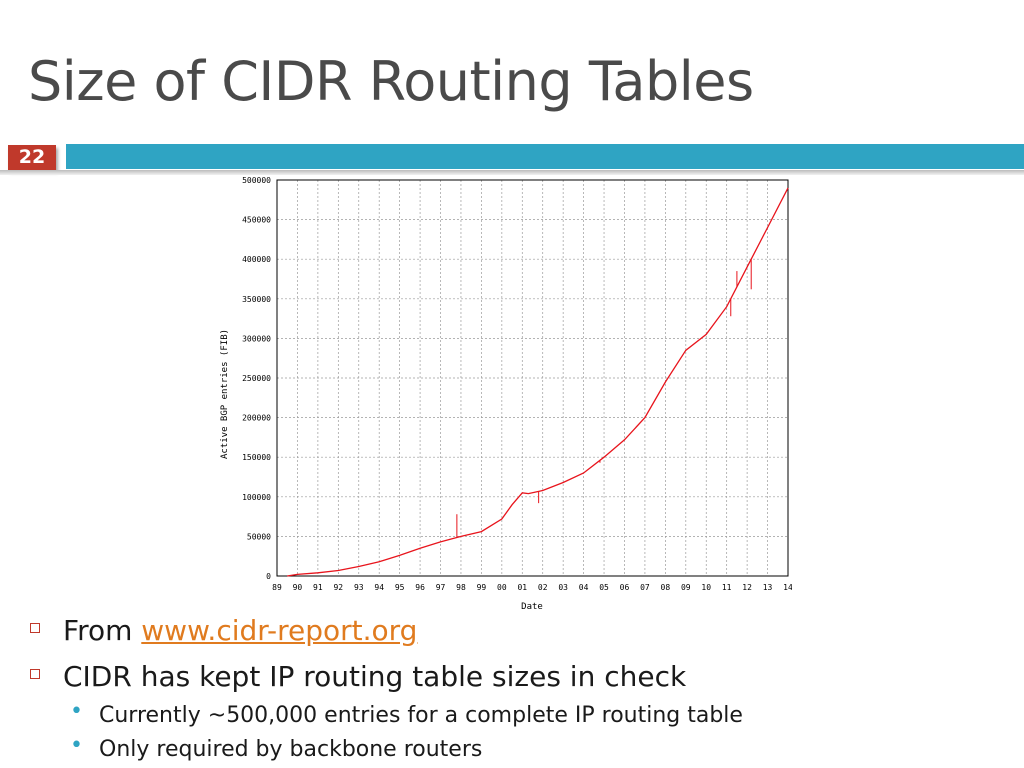 The height and width of the screenshot is (768, 1024). I want to click on x-tick-label: 96, so click(420, 587).